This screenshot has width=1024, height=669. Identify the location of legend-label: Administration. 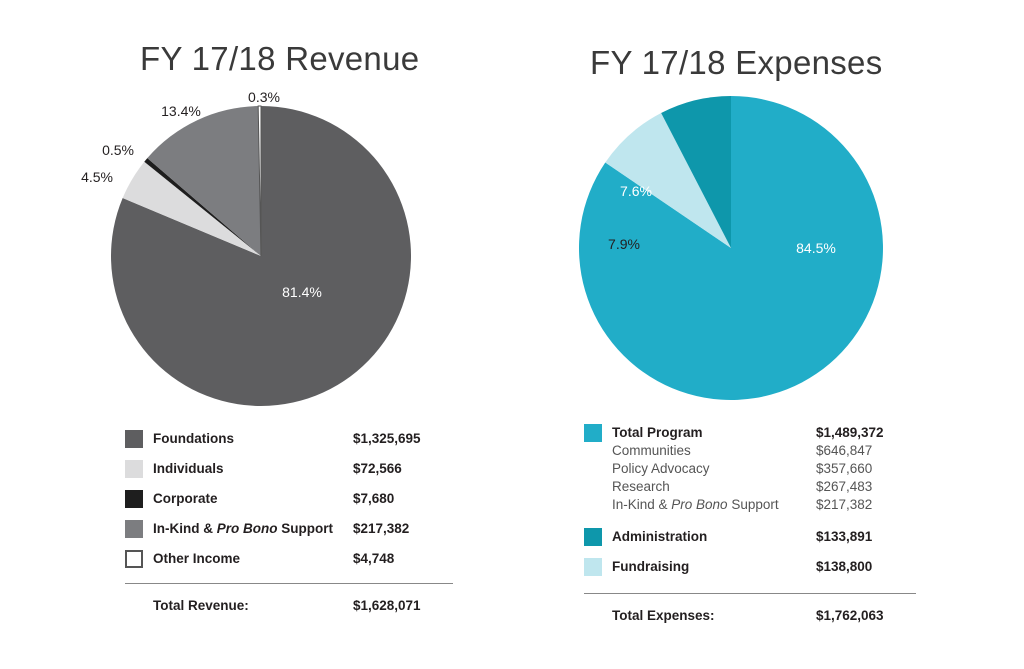
(660, 536).